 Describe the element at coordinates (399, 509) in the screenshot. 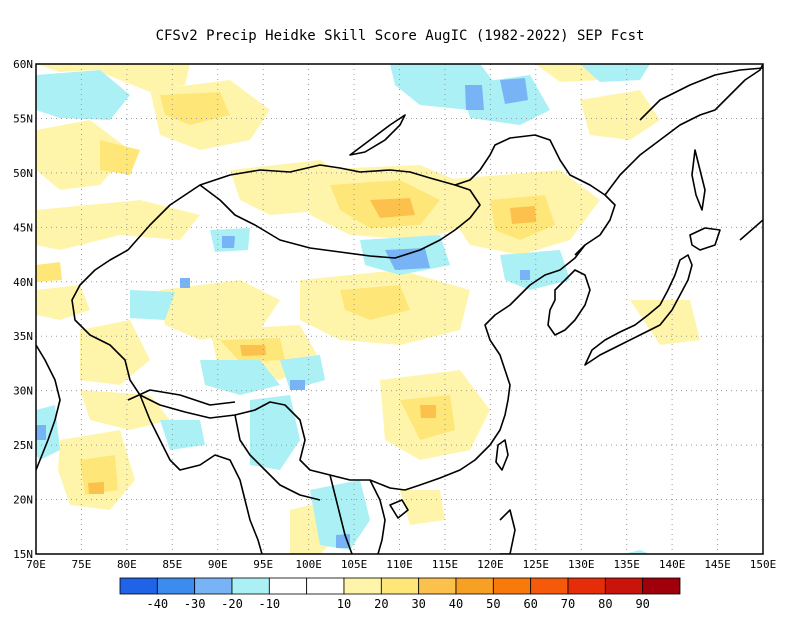

I see `hainan-coast` at that location.